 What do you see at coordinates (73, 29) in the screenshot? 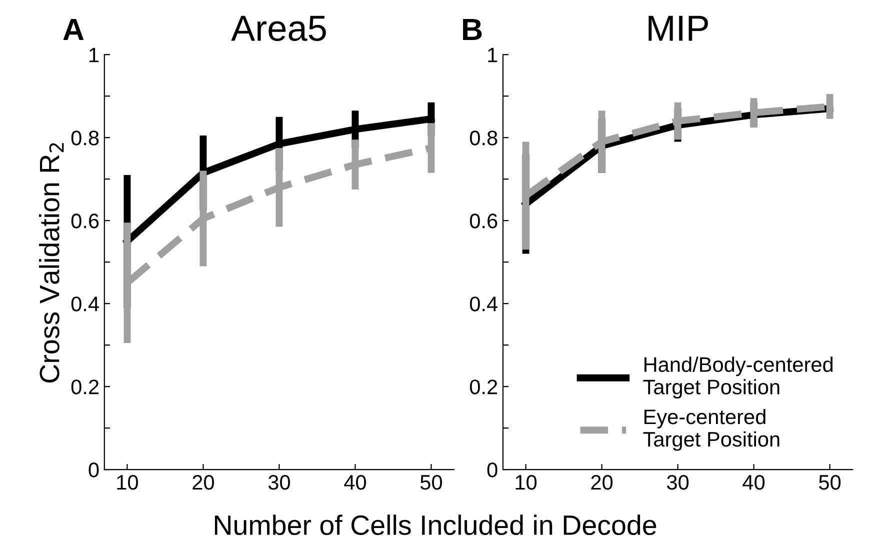
I see `text: A` at bounding box center [73, 29].